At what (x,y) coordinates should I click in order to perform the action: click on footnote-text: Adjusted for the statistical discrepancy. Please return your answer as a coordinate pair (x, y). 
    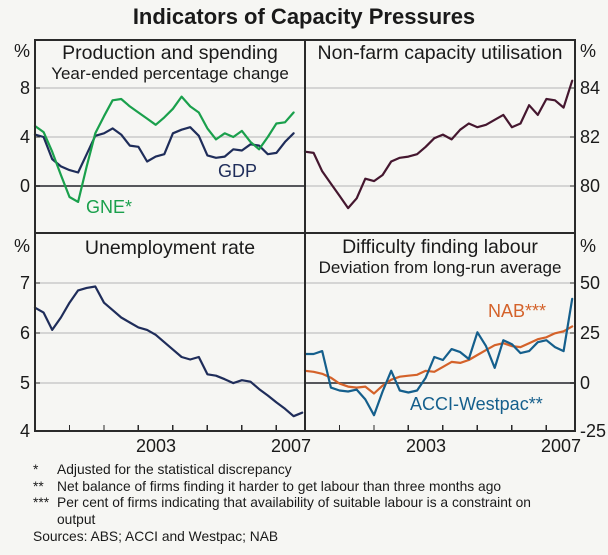
    Looking at the image, I should click on (174, 469).